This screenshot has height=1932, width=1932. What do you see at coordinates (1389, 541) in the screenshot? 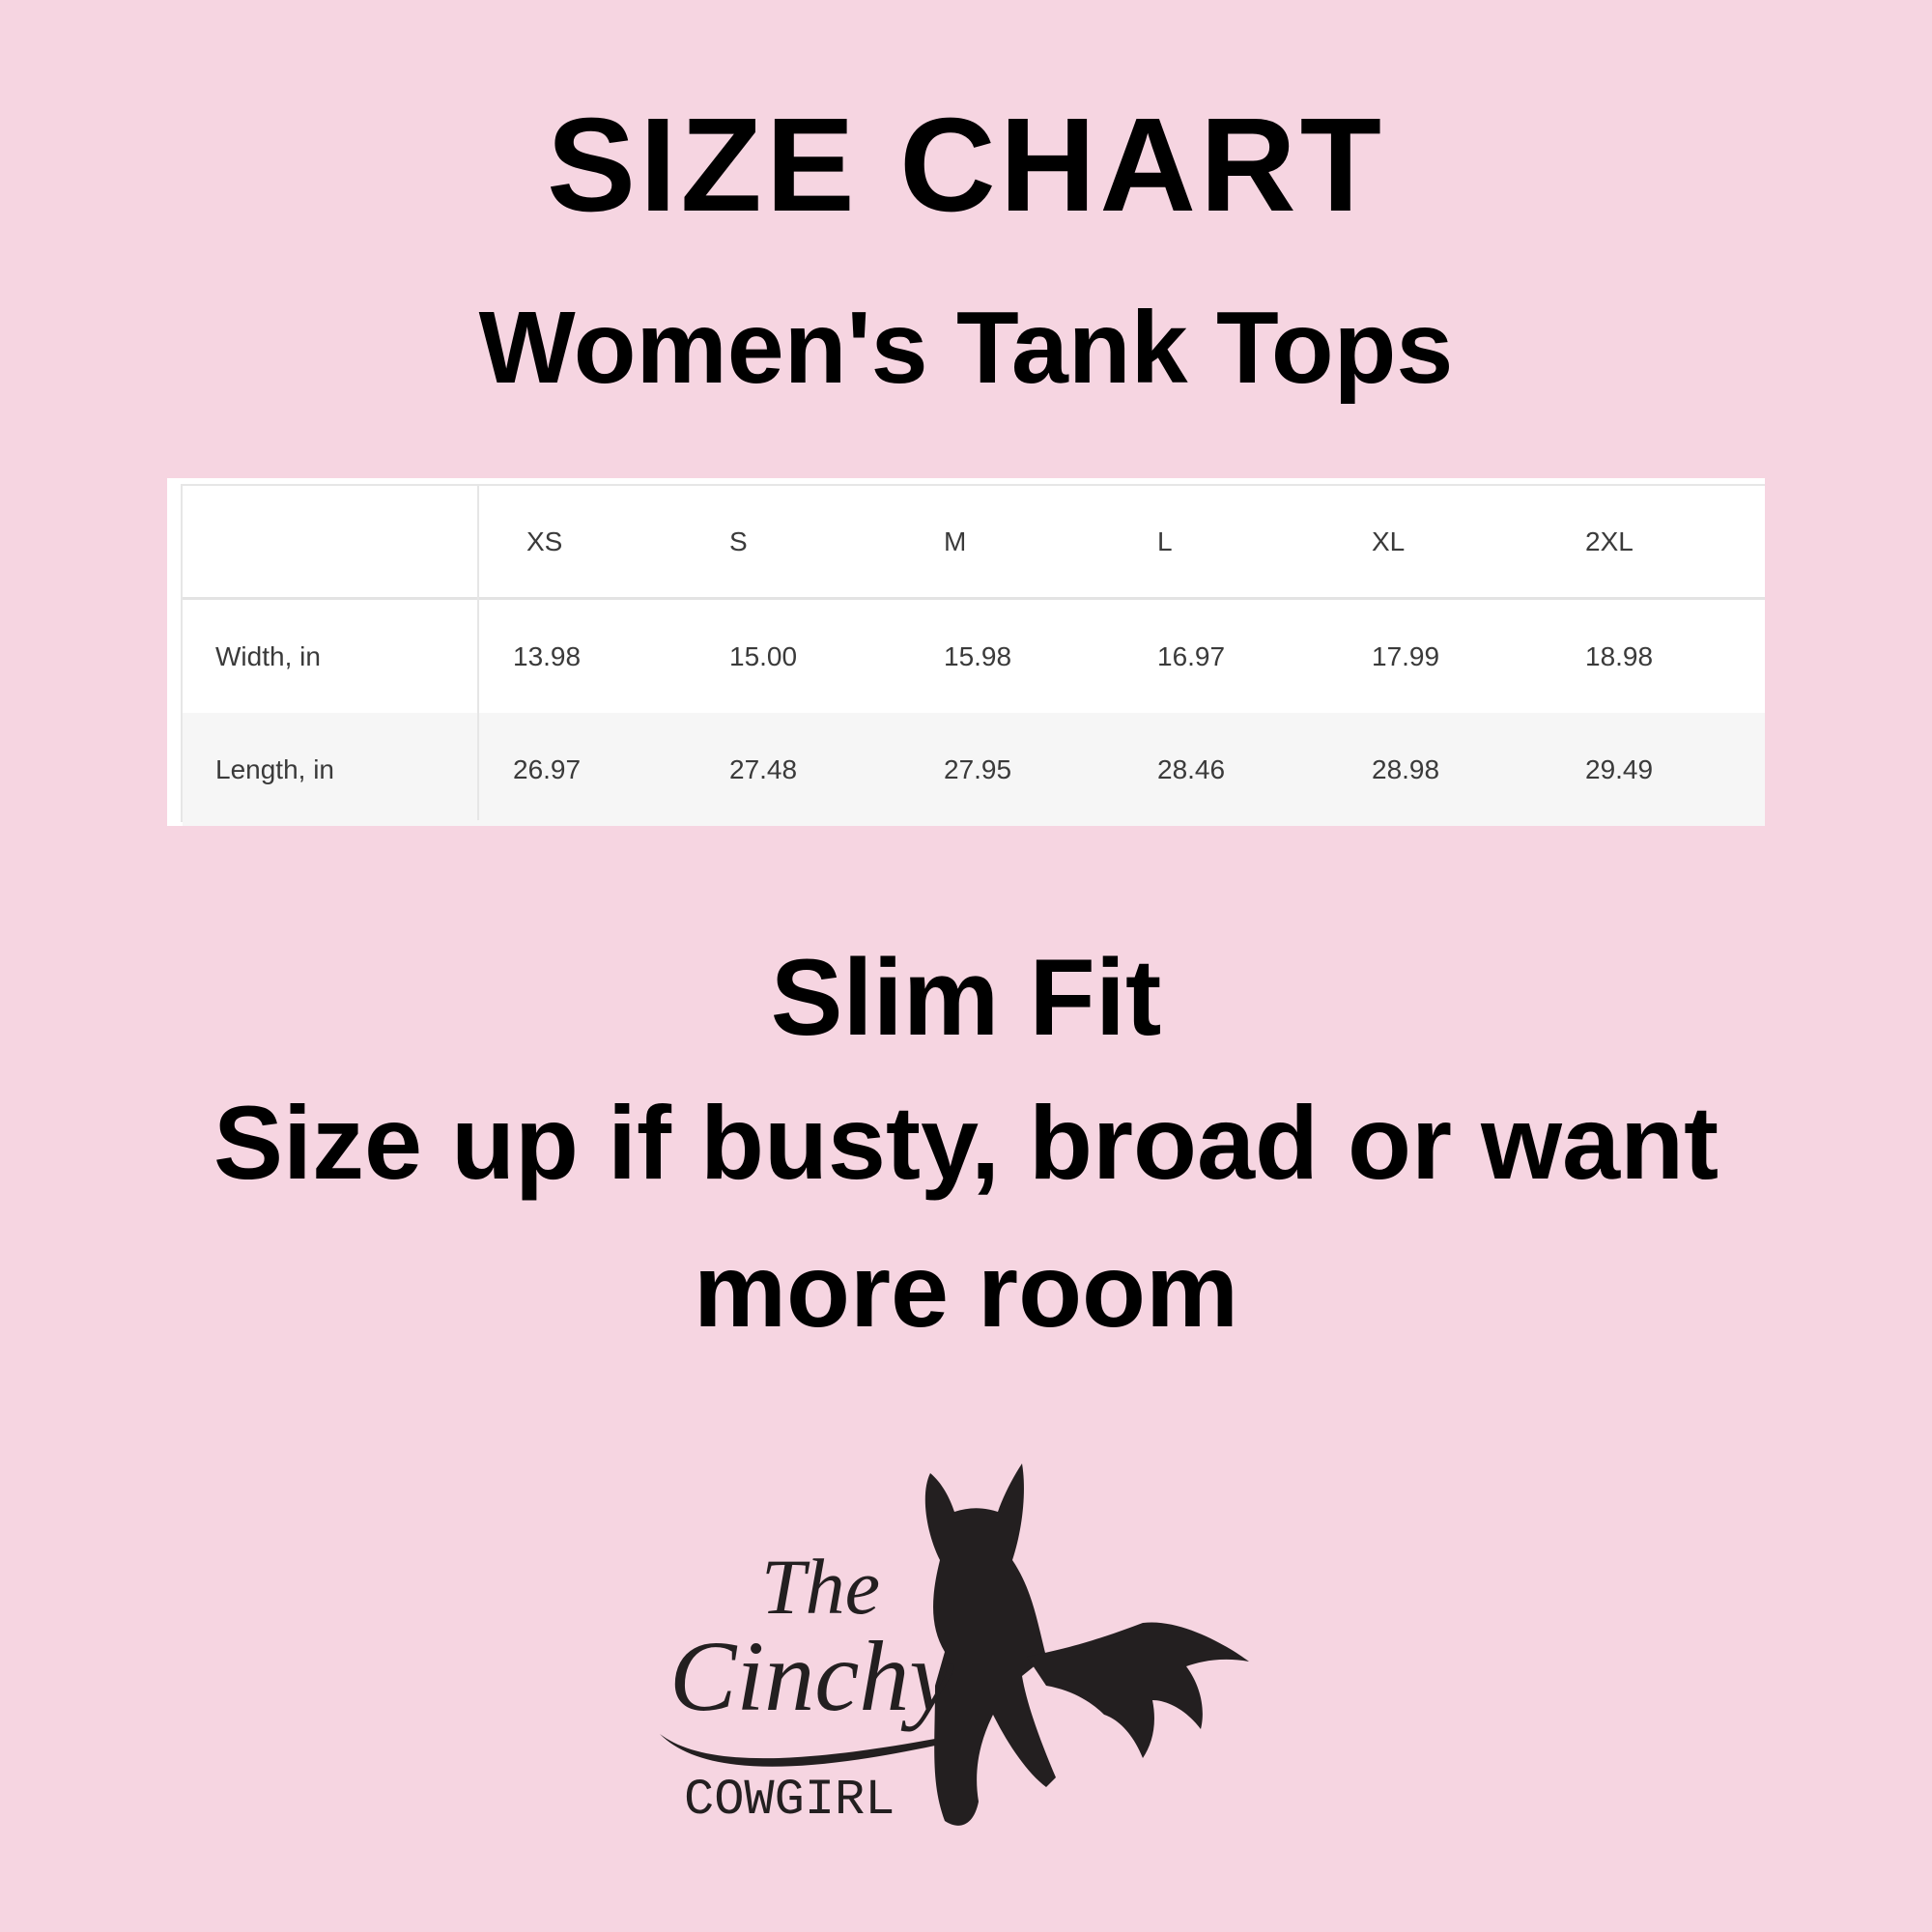
I see `column-header: XL` at bounding box center [1389, 541].